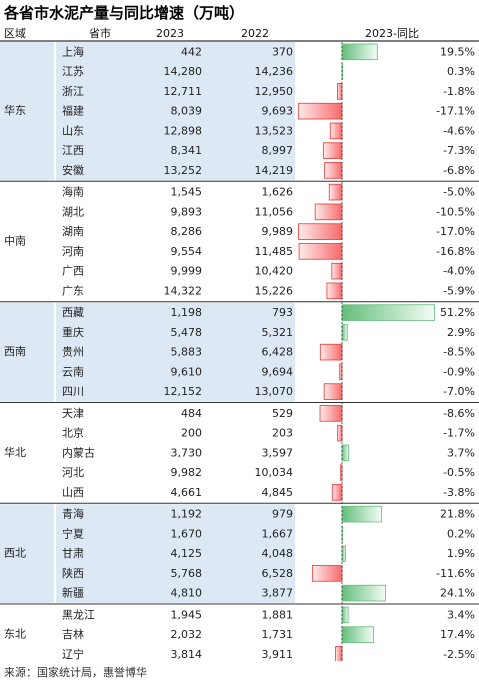 This screenshot has width=479, height=684. Describe the element at coordinates (124, 13) in the screenshot. I see `chart-title: 各省市水泥产量与同比增速（万吨）` at that location.